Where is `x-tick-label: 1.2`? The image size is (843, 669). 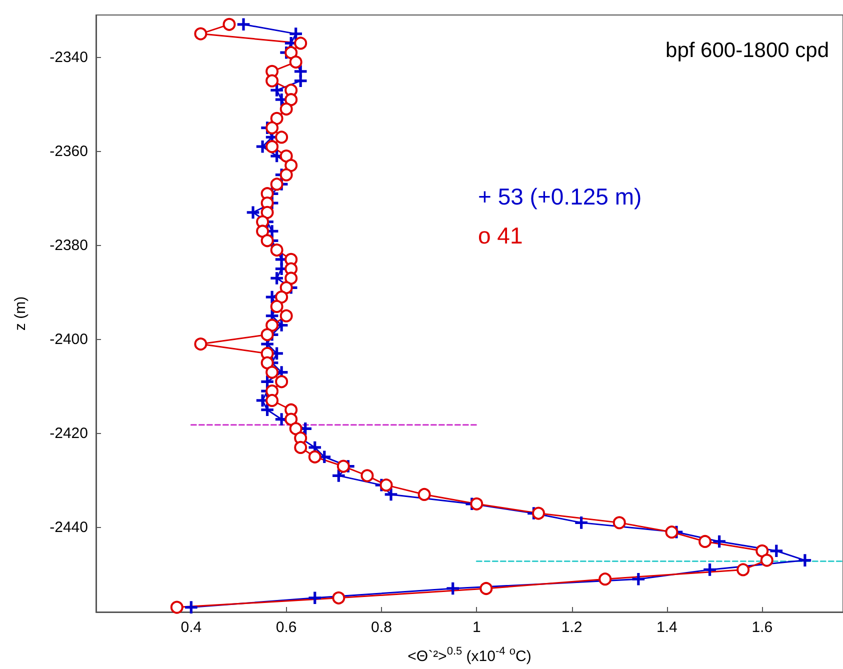 x-tick-label: 1.2 is located at coordinates (571, 627).